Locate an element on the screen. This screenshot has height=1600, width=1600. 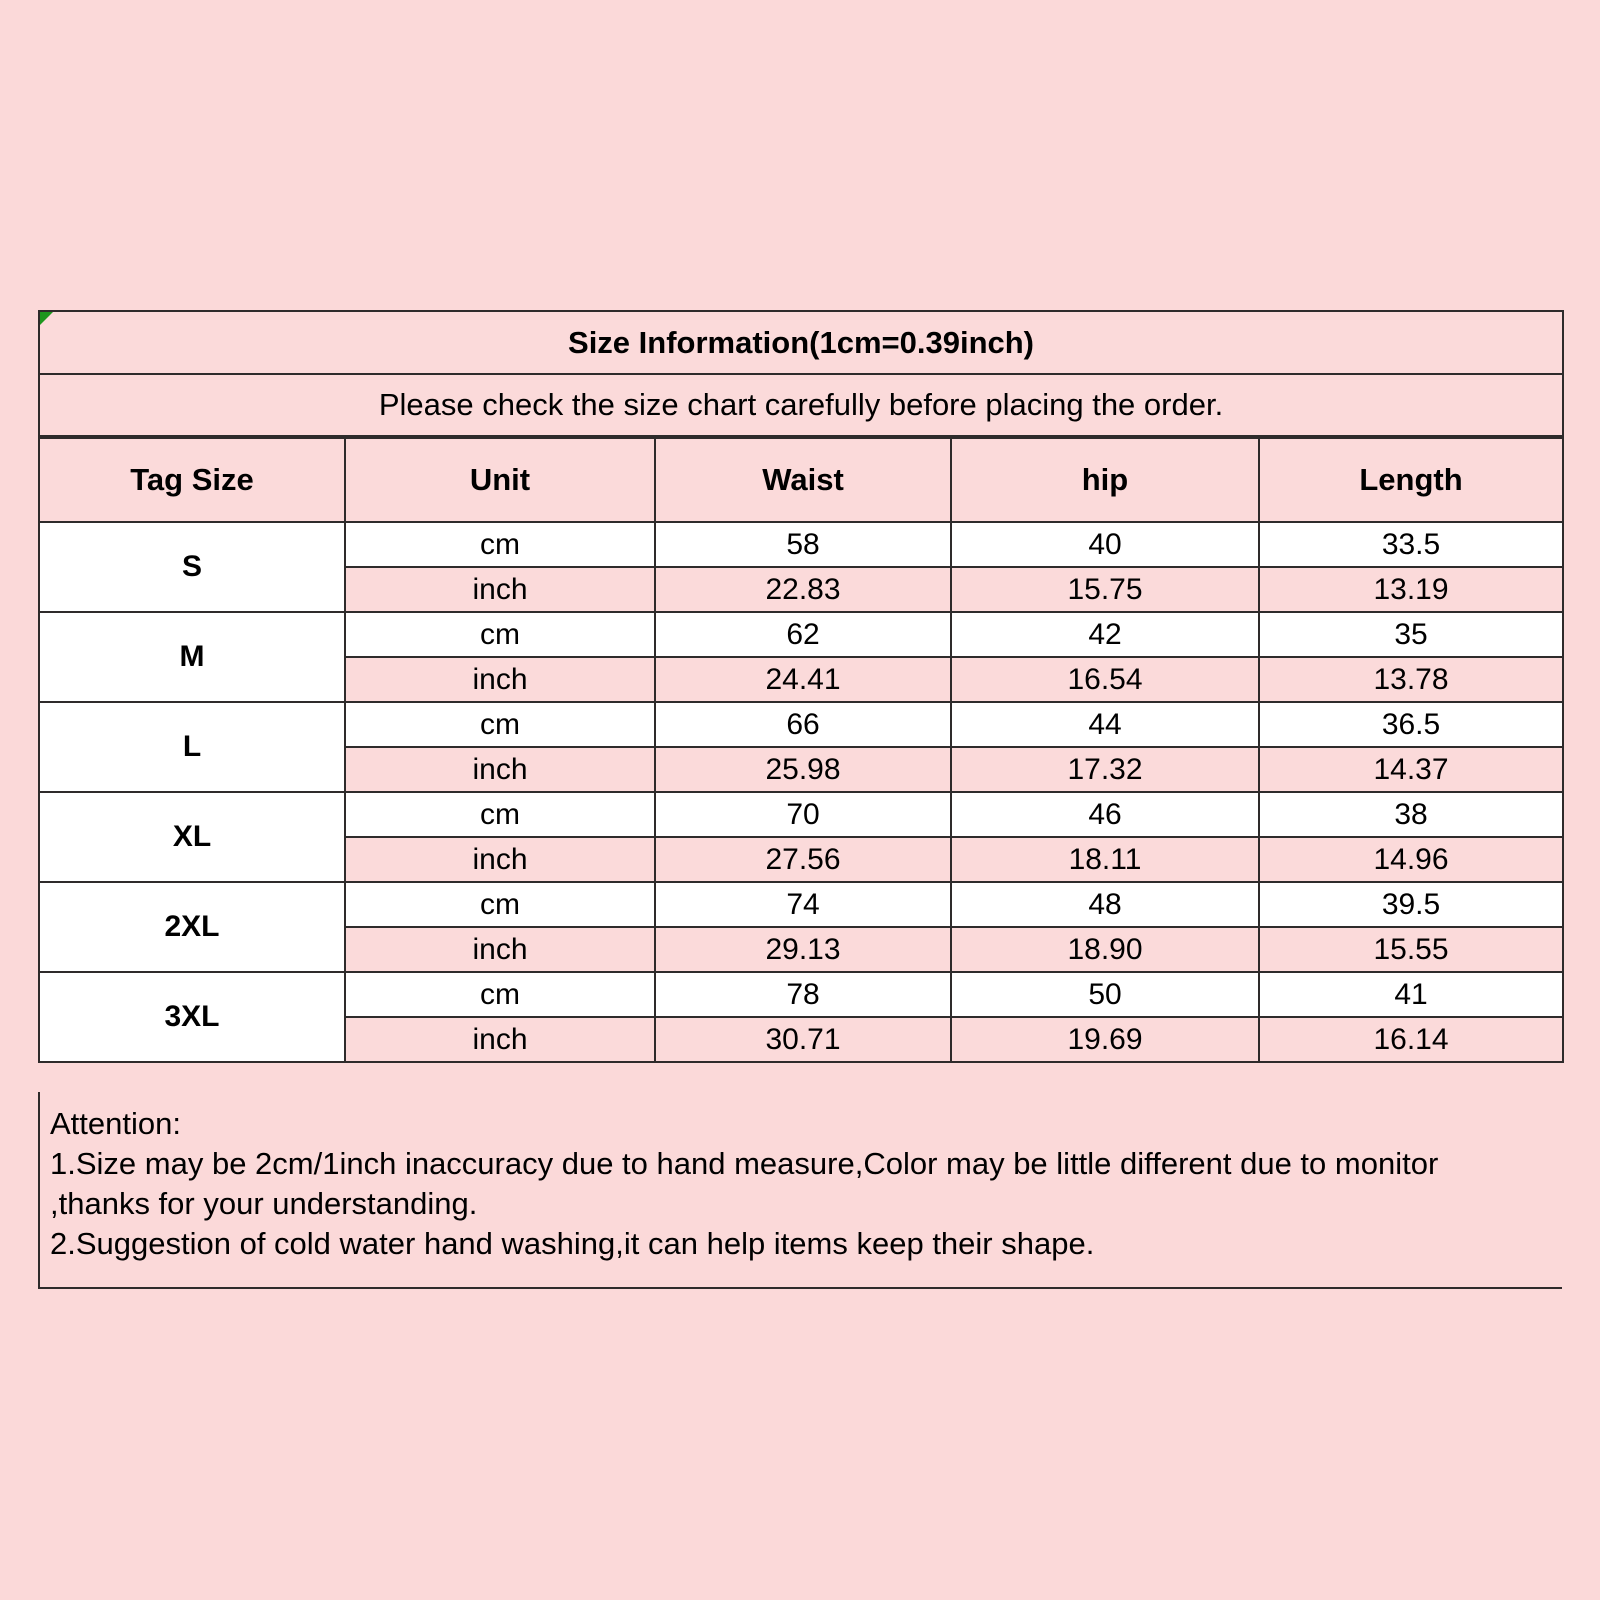
value-cell: 62 is located at coordinates (803, 634).